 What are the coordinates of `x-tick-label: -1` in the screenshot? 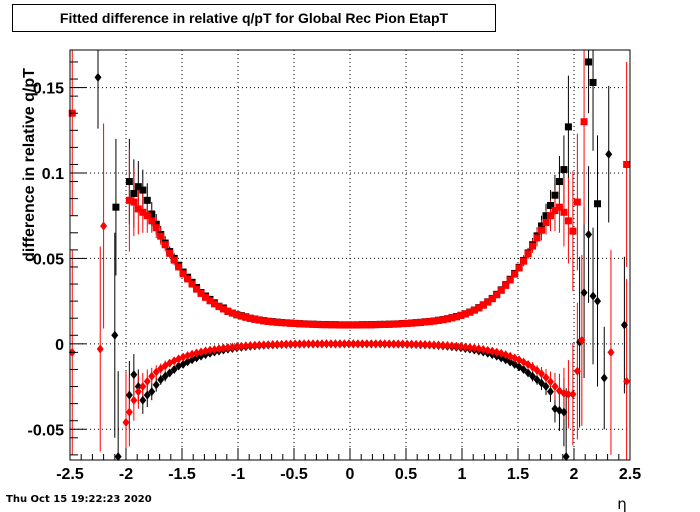 It's located at (238, 474).